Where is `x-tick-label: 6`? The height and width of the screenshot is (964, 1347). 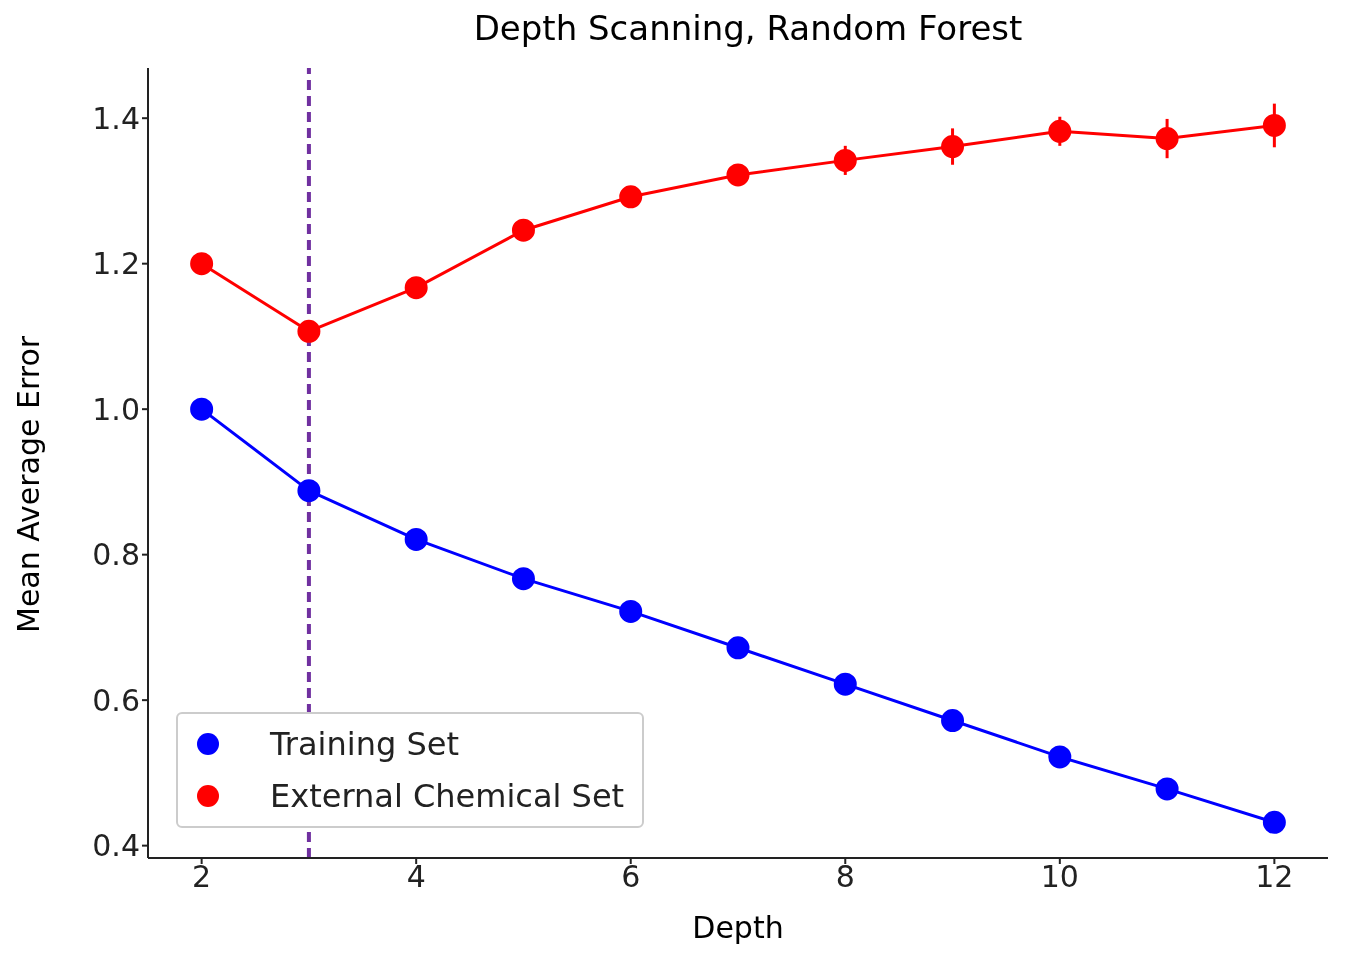 x-tick-label: 6 is located at coordinates (631, 877).